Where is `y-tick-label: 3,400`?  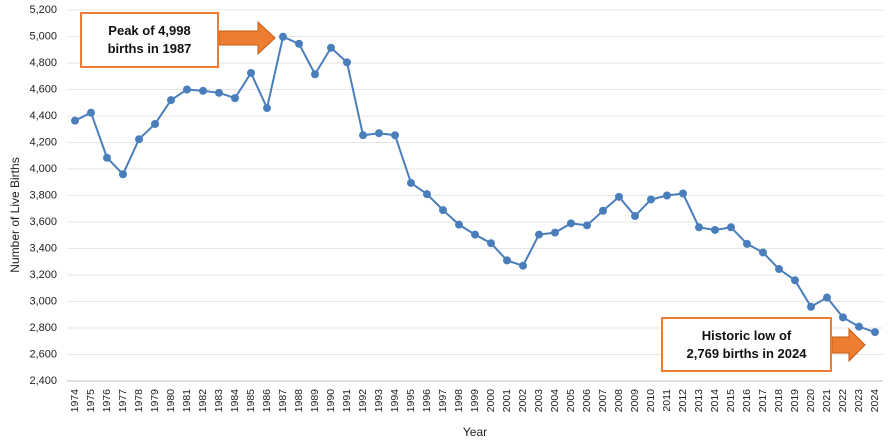 y-tick-label: 3,400 is located at coordinates (43, 248).